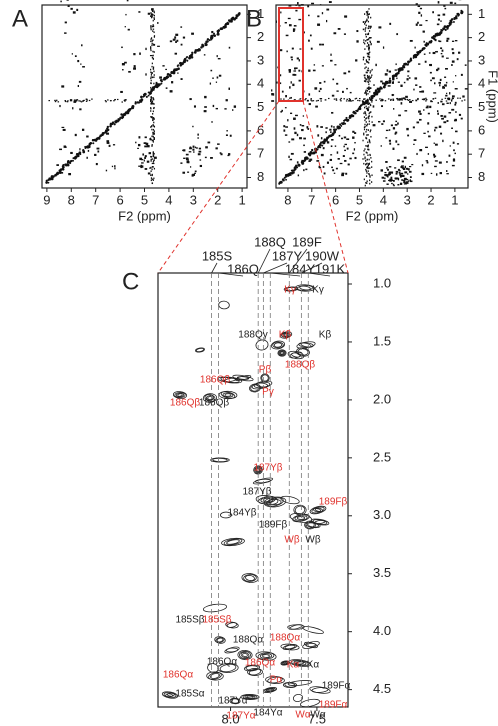 This screenshot has width=498, height=726. What do you see at coordinates (454, 199) in the screenshot?
I see `x-tick-label: 1` at bounding box center [454, 199].